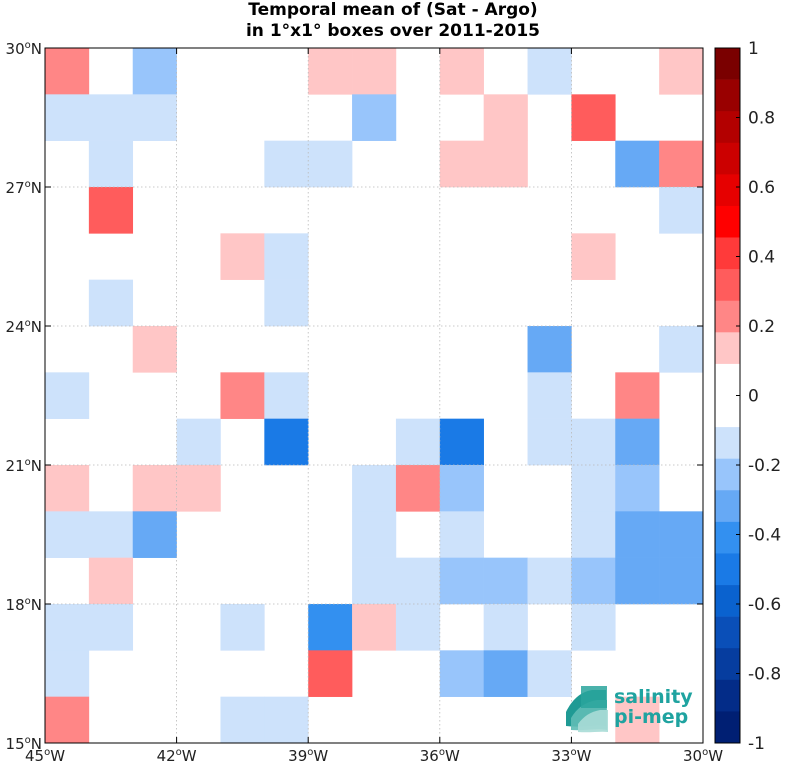  I want to click on y-tick-label: 24oN, so click(24, 327).